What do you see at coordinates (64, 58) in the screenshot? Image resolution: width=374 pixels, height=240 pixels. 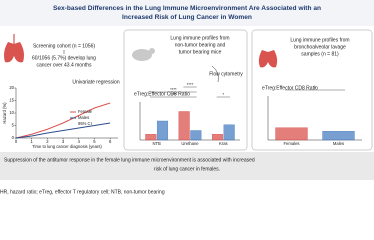 I see `outcome: 60/1056 (5.7%) develop lung` at bounding box center [64, 58].